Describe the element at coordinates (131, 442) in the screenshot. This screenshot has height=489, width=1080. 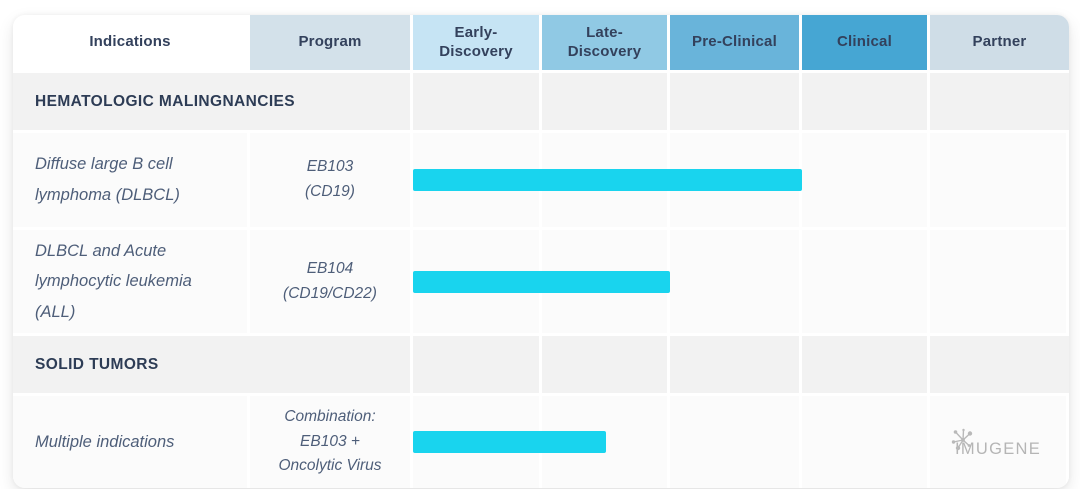
I see `indication-cell: Multiple indications` at that location.